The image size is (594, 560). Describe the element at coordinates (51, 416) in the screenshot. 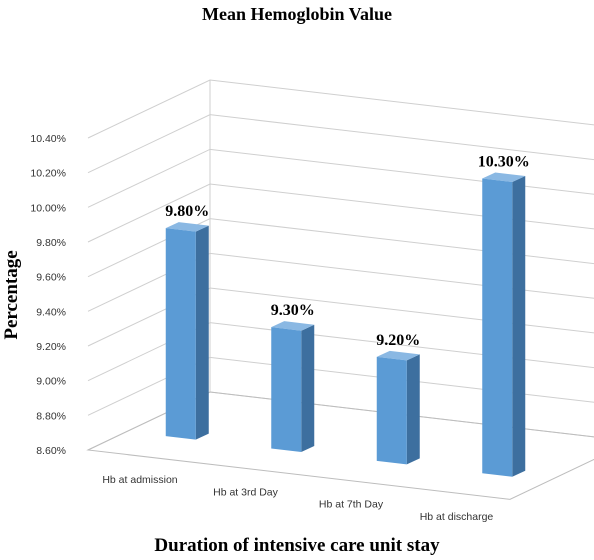

I see `y-tick-label: 8.80%` at that location.